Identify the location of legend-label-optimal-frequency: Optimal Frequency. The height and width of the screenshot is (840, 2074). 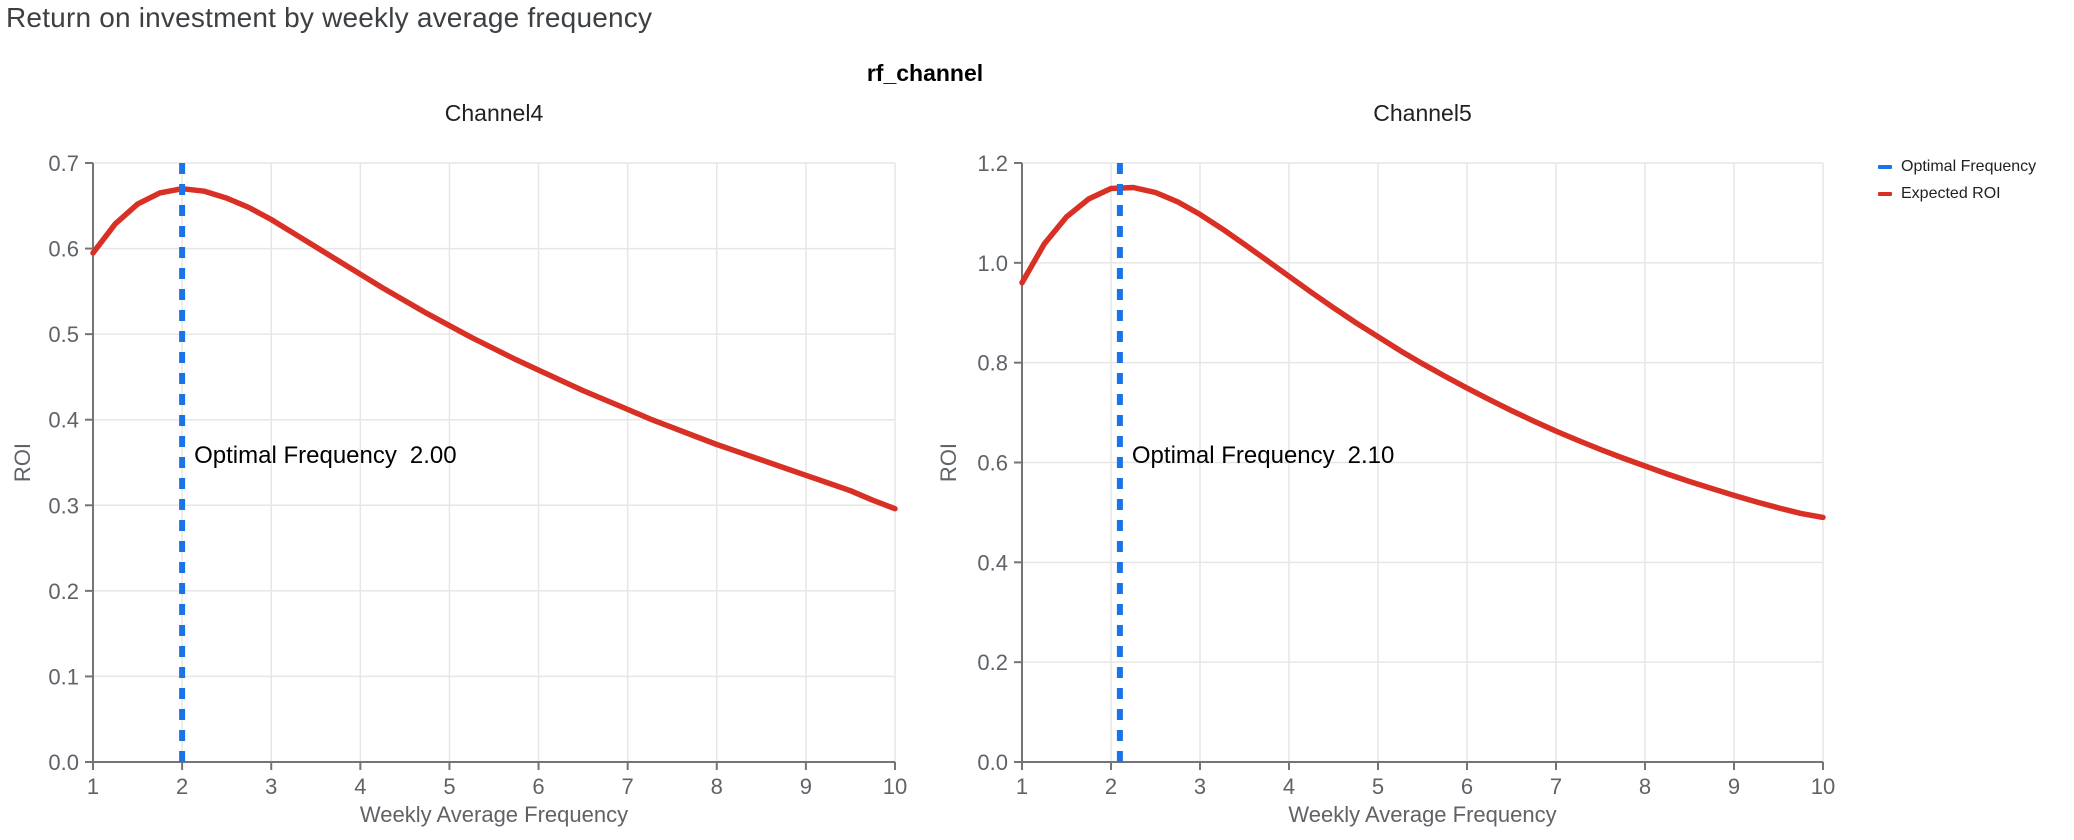
(1969, 166).